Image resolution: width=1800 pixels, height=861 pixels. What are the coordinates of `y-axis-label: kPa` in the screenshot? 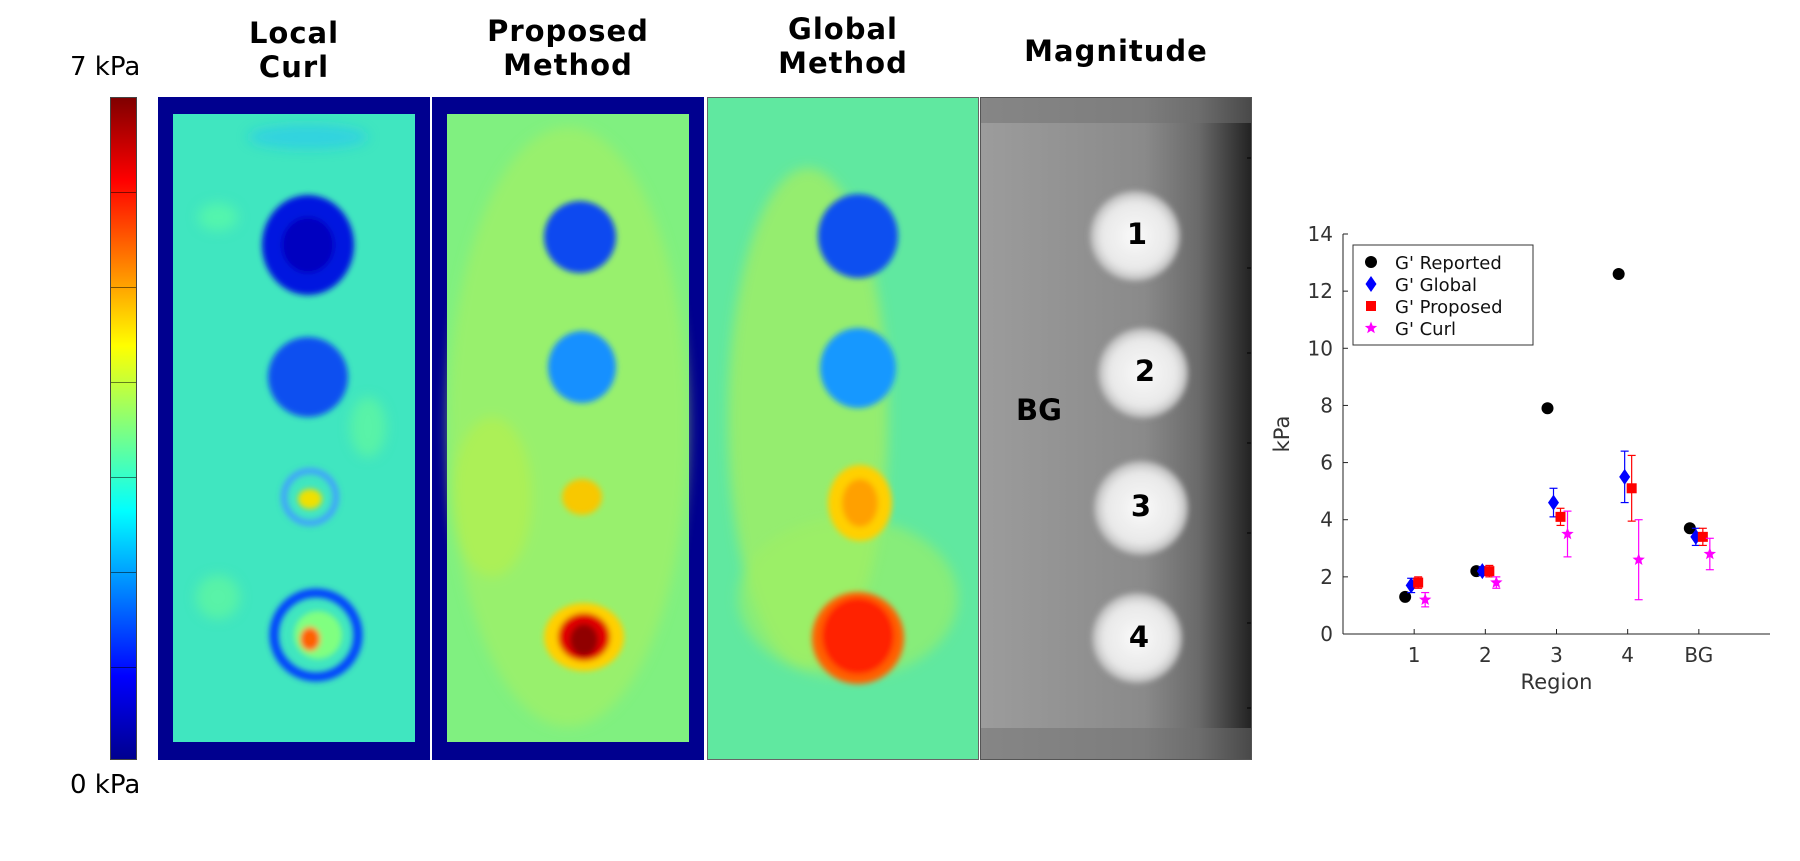 It's located at (1282, 434).